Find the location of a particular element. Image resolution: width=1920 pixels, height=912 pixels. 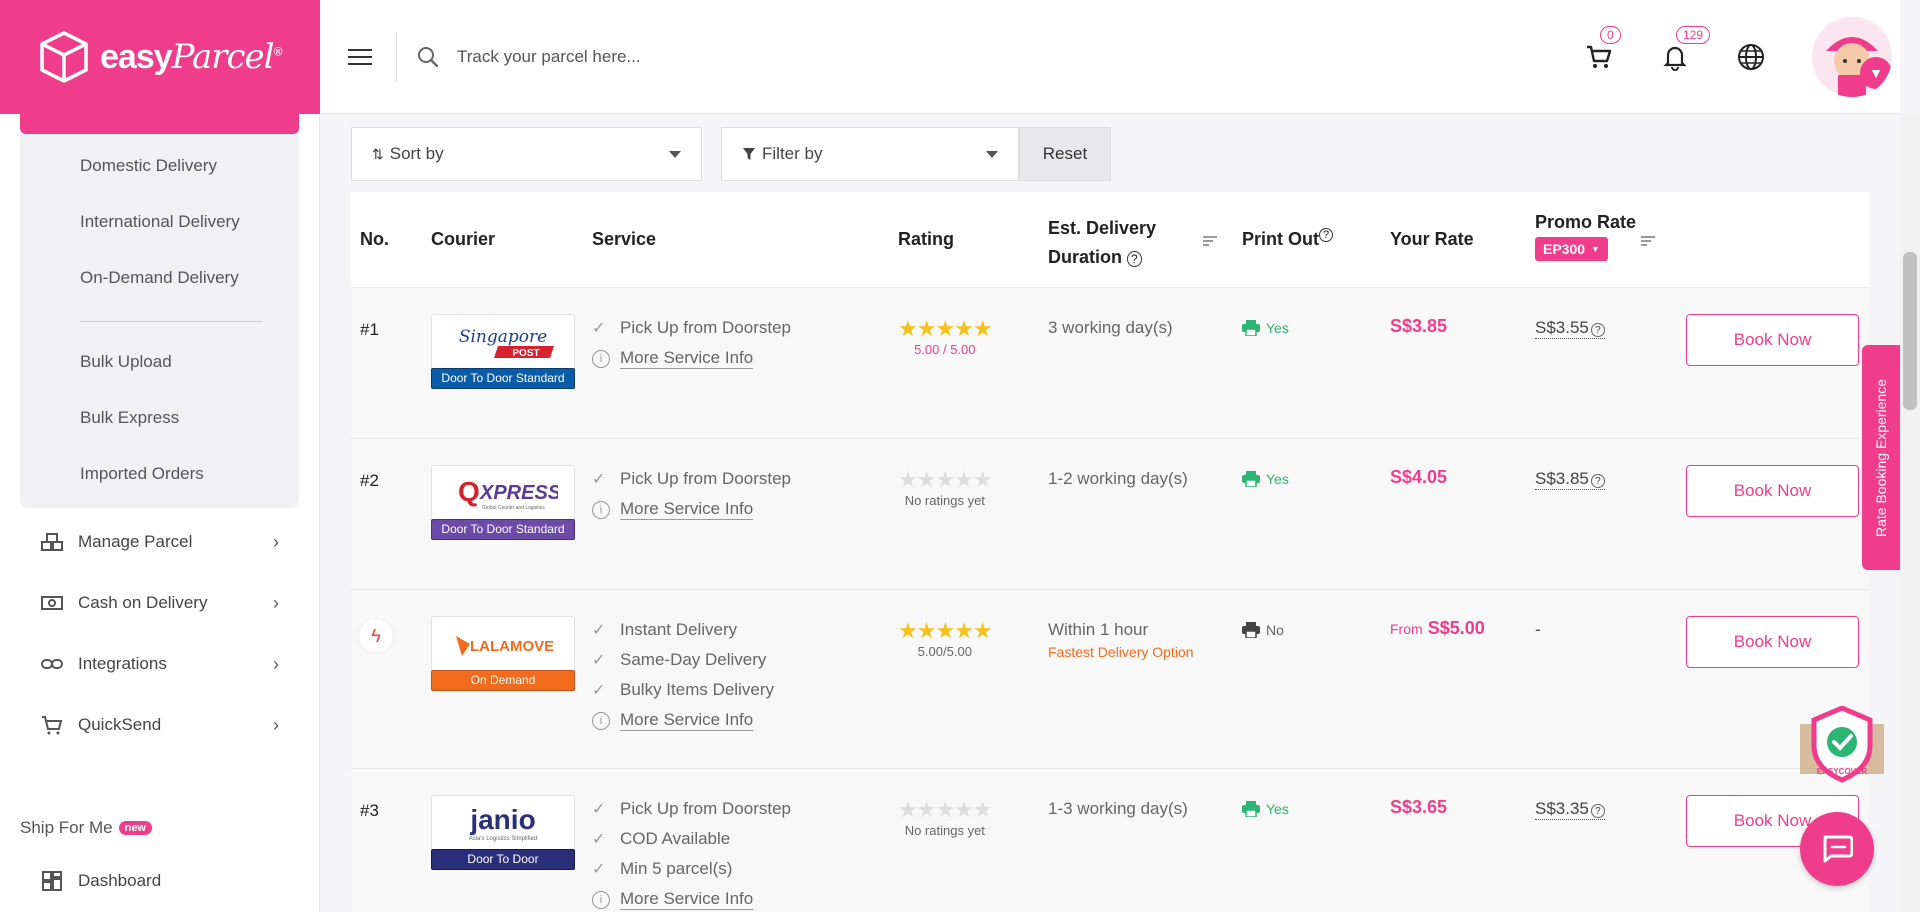

brand-logo: easyParcel® is located at coordinates (160, 57).